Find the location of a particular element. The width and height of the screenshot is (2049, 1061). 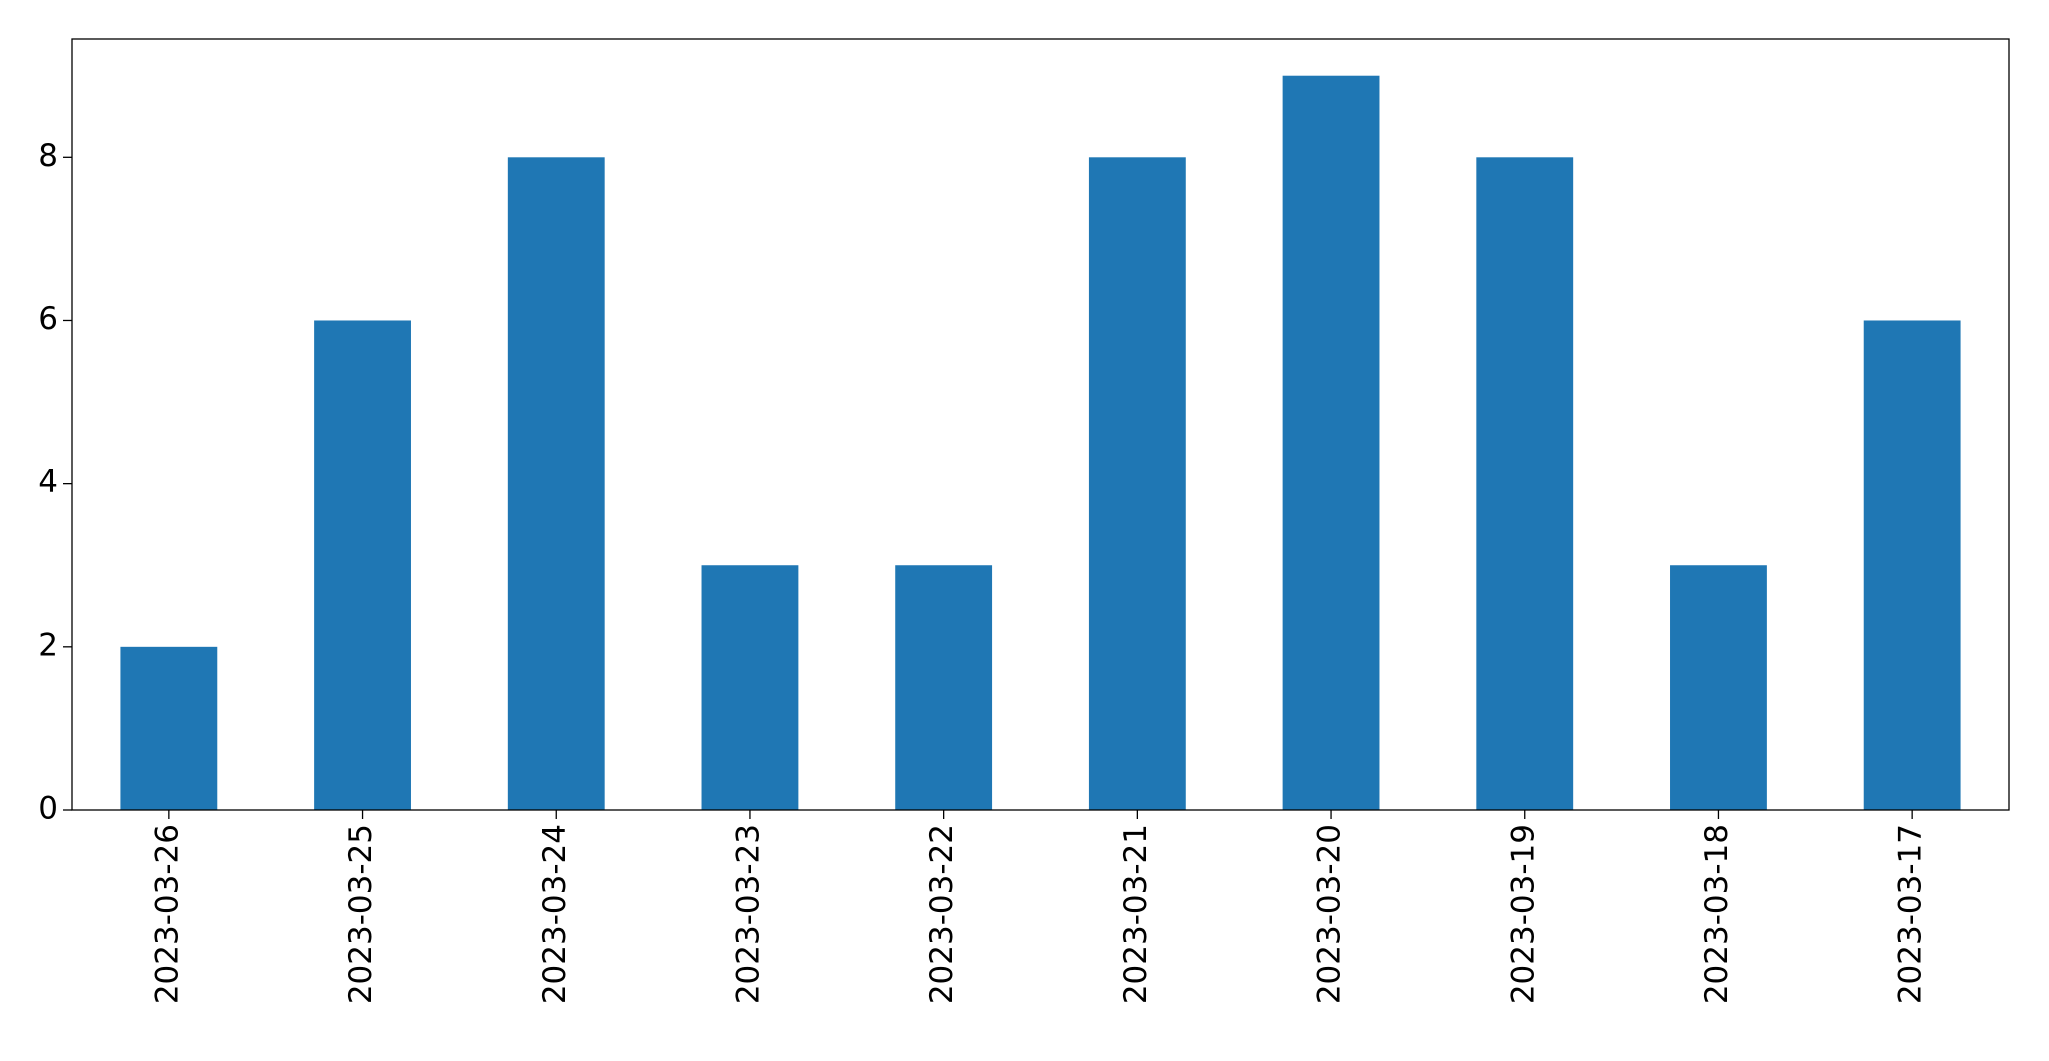

y-tick-label: 6 is located at coordinates (48, 319).